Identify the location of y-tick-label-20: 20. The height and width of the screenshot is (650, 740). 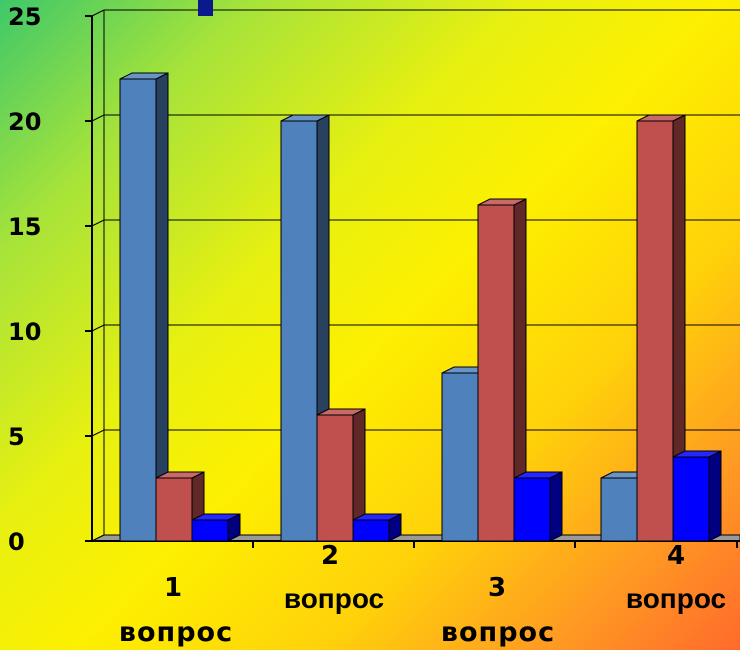
(24, 122).